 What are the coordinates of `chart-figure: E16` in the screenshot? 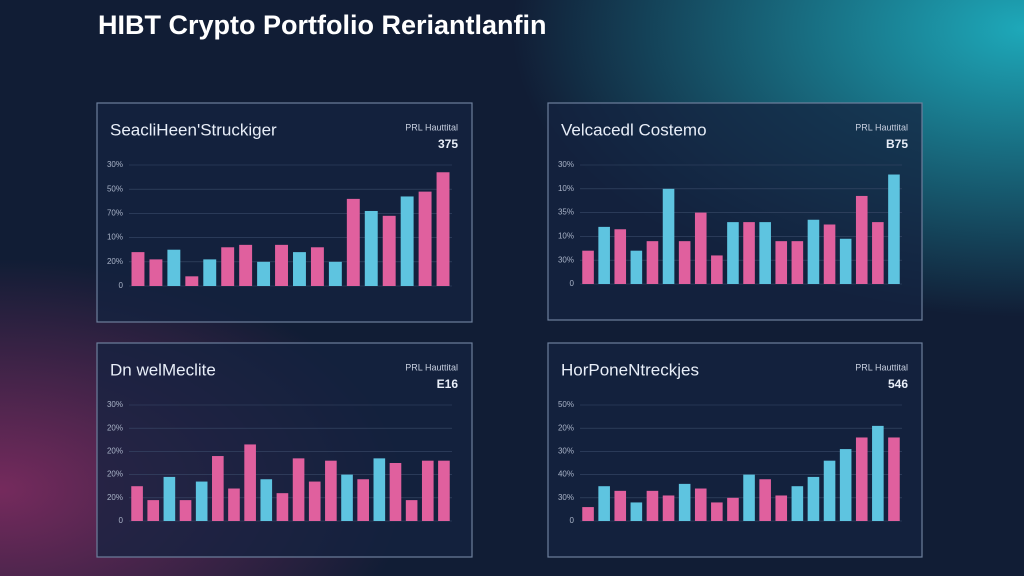 It's located at (448, 384).